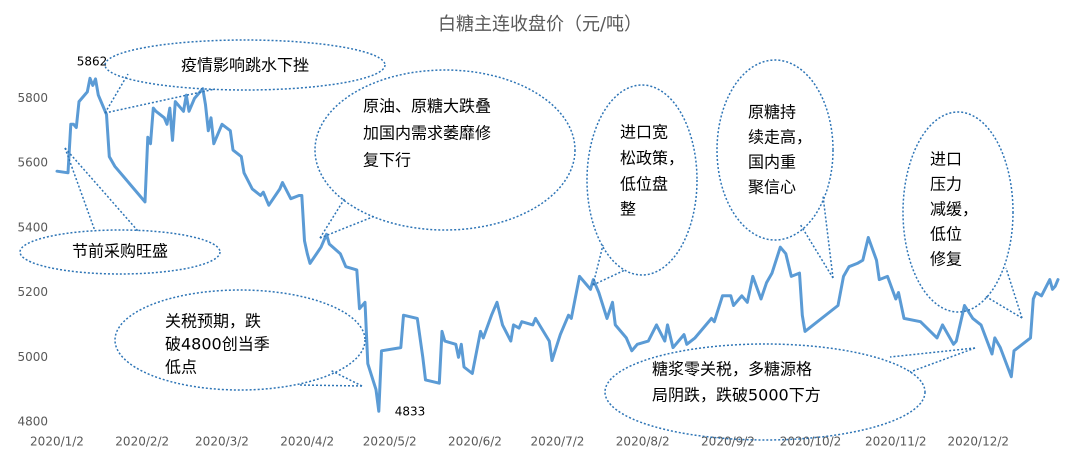 Image resolution: width=1080 pixels, height=464 pixels. Describe the element at coordinates (32, 163) in the screenshot. I see `y-tick-label: 5600` at that location.